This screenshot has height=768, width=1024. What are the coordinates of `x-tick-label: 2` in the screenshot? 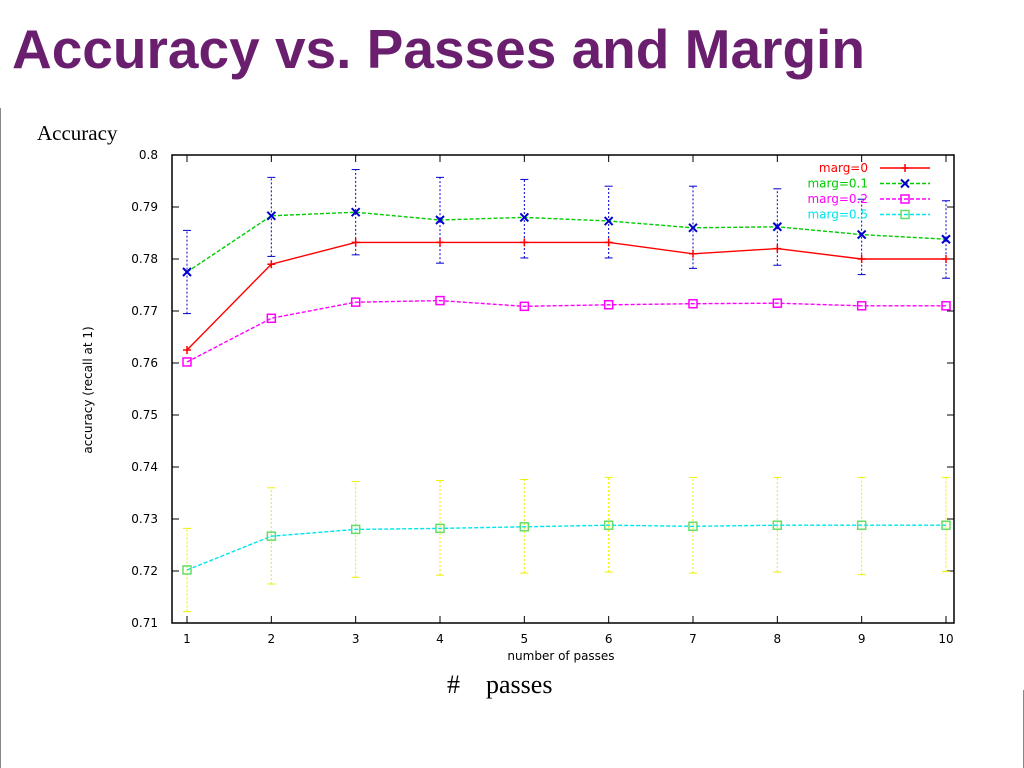 It's located at (272, 639).